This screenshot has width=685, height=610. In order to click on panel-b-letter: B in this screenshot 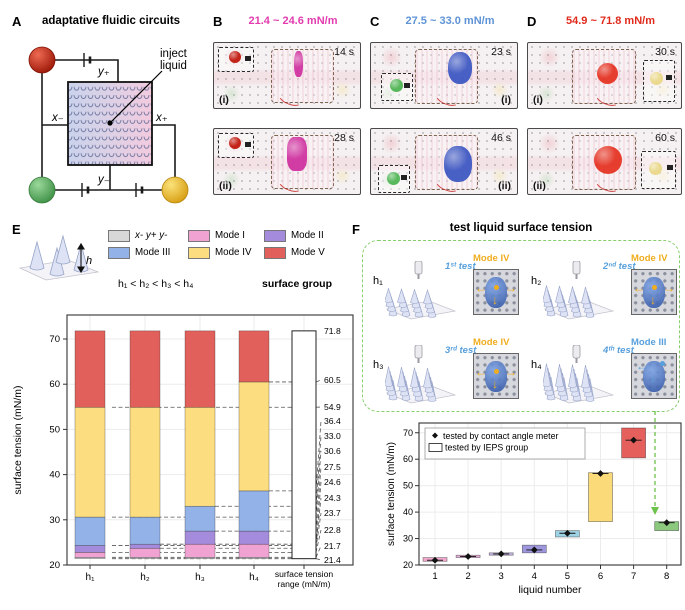, I will do `click(218, 21)`.